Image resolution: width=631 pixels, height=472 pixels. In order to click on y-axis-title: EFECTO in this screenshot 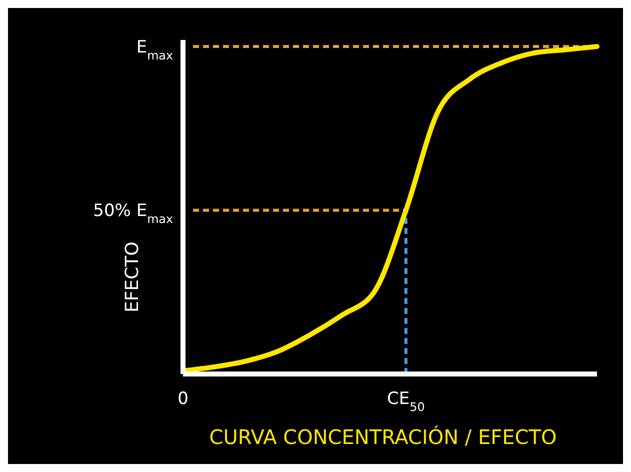, I will do `click(132, 277)`.